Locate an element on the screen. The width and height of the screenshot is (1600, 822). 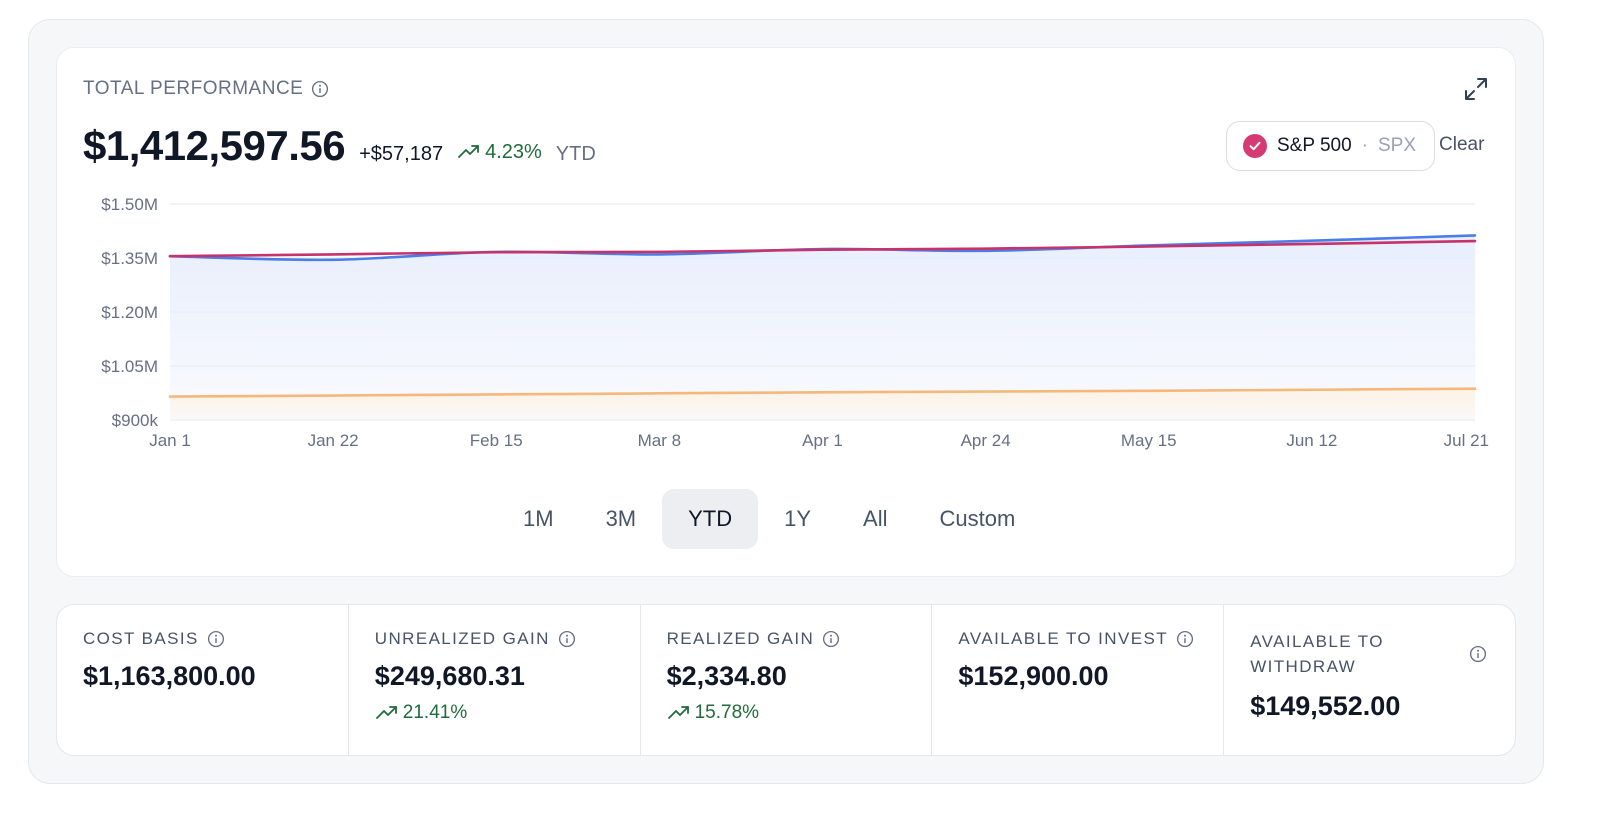
stat-label: UNREALIZED GAIN is located at coordinates (462, 638).